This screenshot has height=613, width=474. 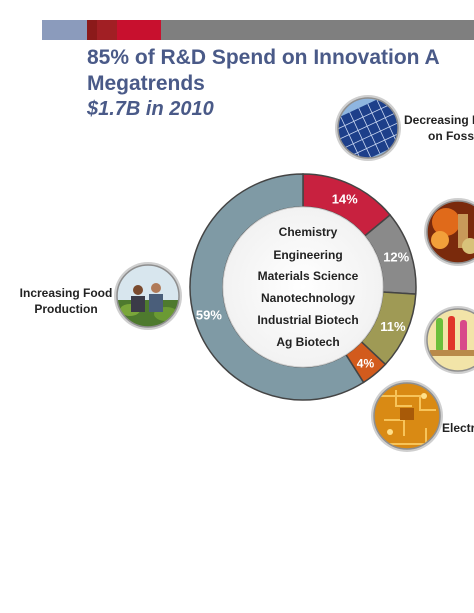 What do you see at coordinates (345, 198) in the screenshot?
I see `slice-label-1: 14%` at bounding box center [345, 198].